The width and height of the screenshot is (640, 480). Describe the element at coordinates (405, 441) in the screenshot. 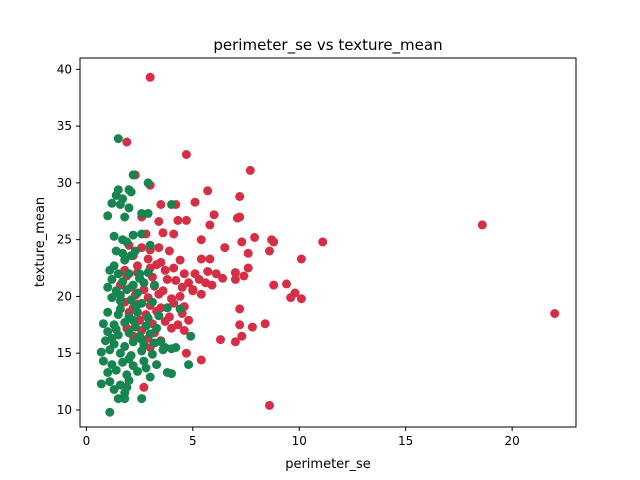

I see `x-tick-label-3: 15` at that location.